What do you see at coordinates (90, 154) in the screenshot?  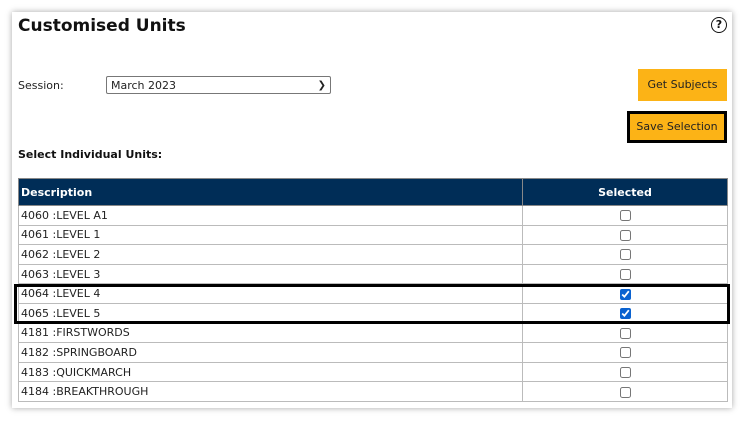 I see `select-units-heading: Select Individual Units:` at bounding box center [90, 154].